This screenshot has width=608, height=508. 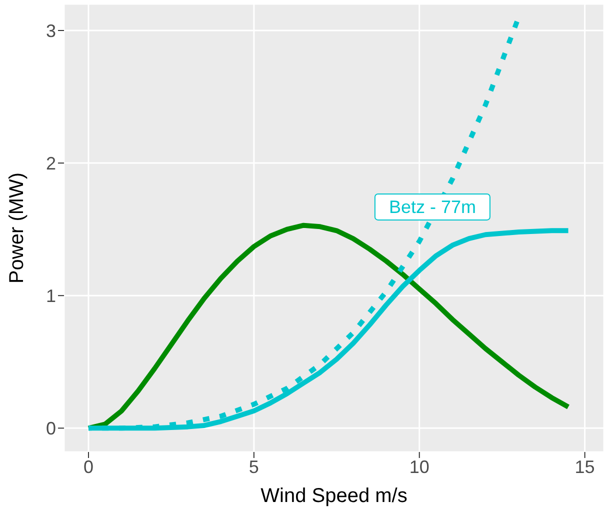 What do you see at coordinates (51, 428) in the screenshot?
I see `y-tick-label: 0` at bounding box center [51, 428].